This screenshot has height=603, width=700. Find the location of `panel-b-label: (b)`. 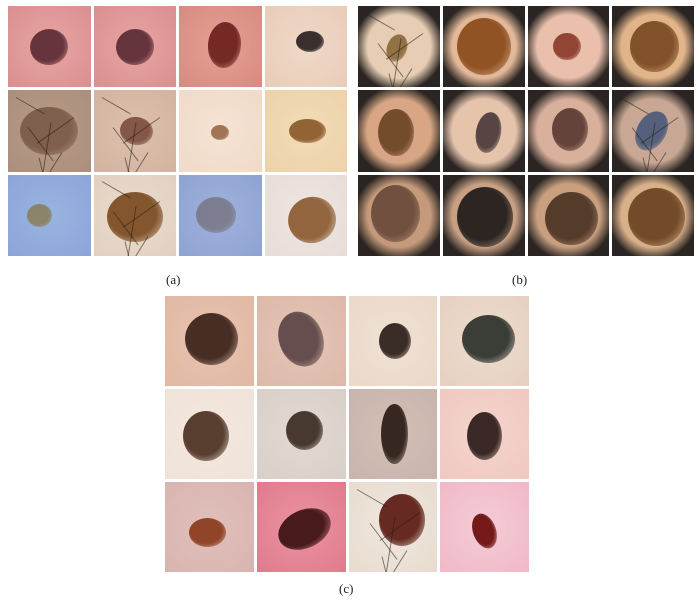

panel-b-label: (b) is located at coordinates (520, 279).